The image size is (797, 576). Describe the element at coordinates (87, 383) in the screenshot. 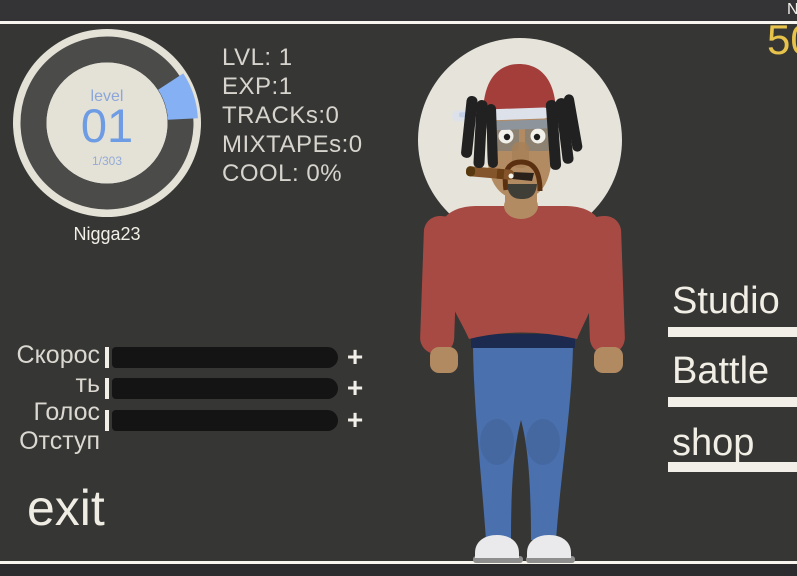

I see `skill-label-line: ть` at that location.